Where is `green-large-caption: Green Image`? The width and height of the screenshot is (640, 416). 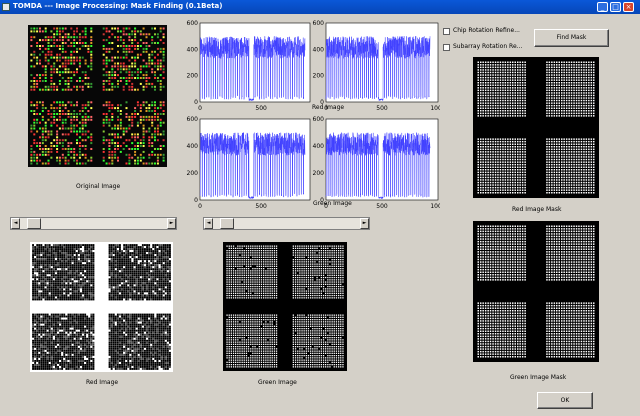
green-large-caption: Green Image is located at coordinates (277, 382).